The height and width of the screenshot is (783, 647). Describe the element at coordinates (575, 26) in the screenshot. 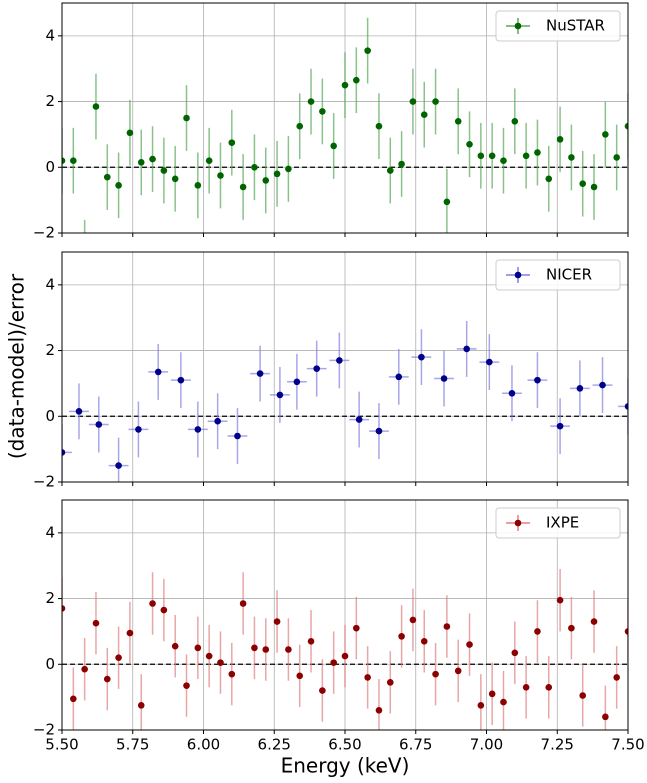

I see `legend-label: NuSTAR` at that location.